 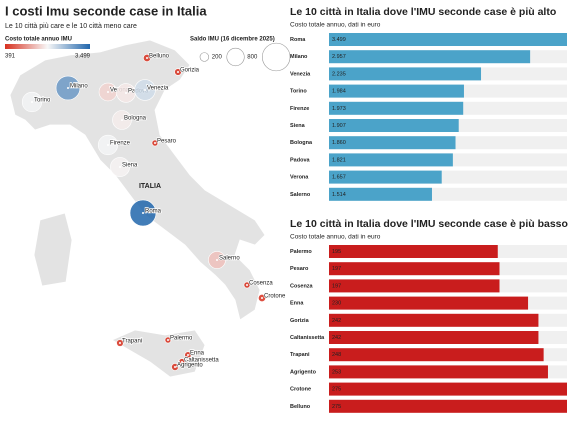 I want to click on color-legend-label: 3.499, so click(x=83, y=57).